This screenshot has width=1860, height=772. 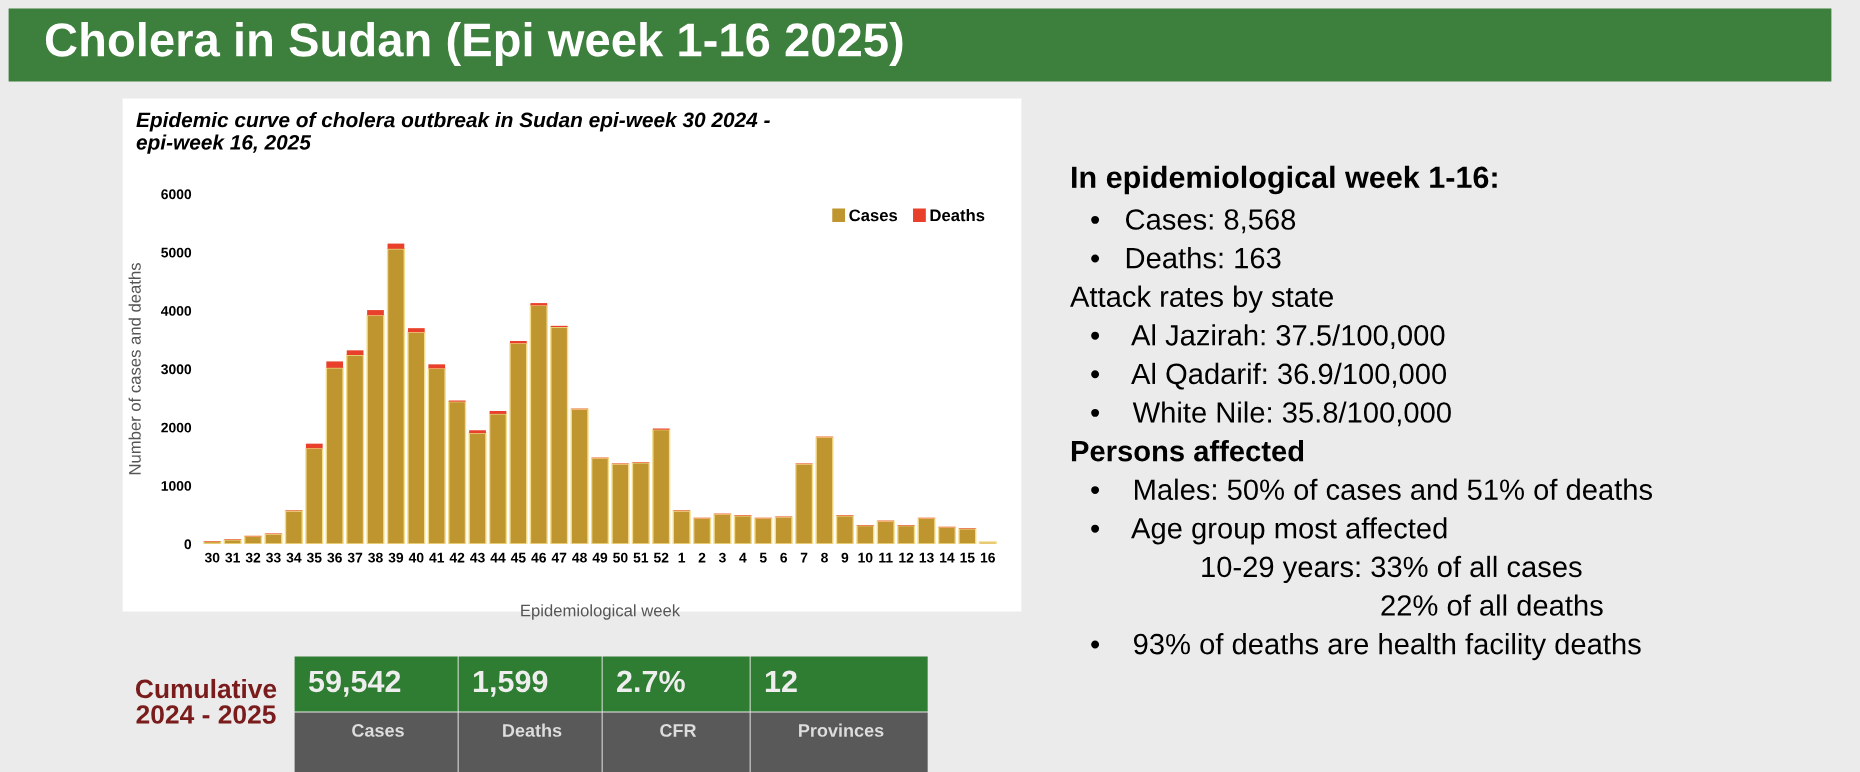 I want to click on text: 10-29 years: 33% of all cases, so click(x=1392, y=569).